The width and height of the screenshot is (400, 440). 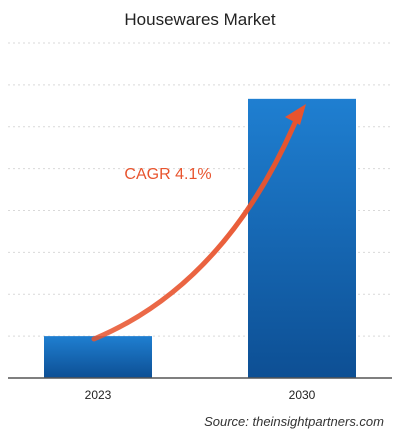 What do you see at coordinates (302, 395) in the screenshot?
I see `x-tick-label: 2030` at bounding box center [302, 395].